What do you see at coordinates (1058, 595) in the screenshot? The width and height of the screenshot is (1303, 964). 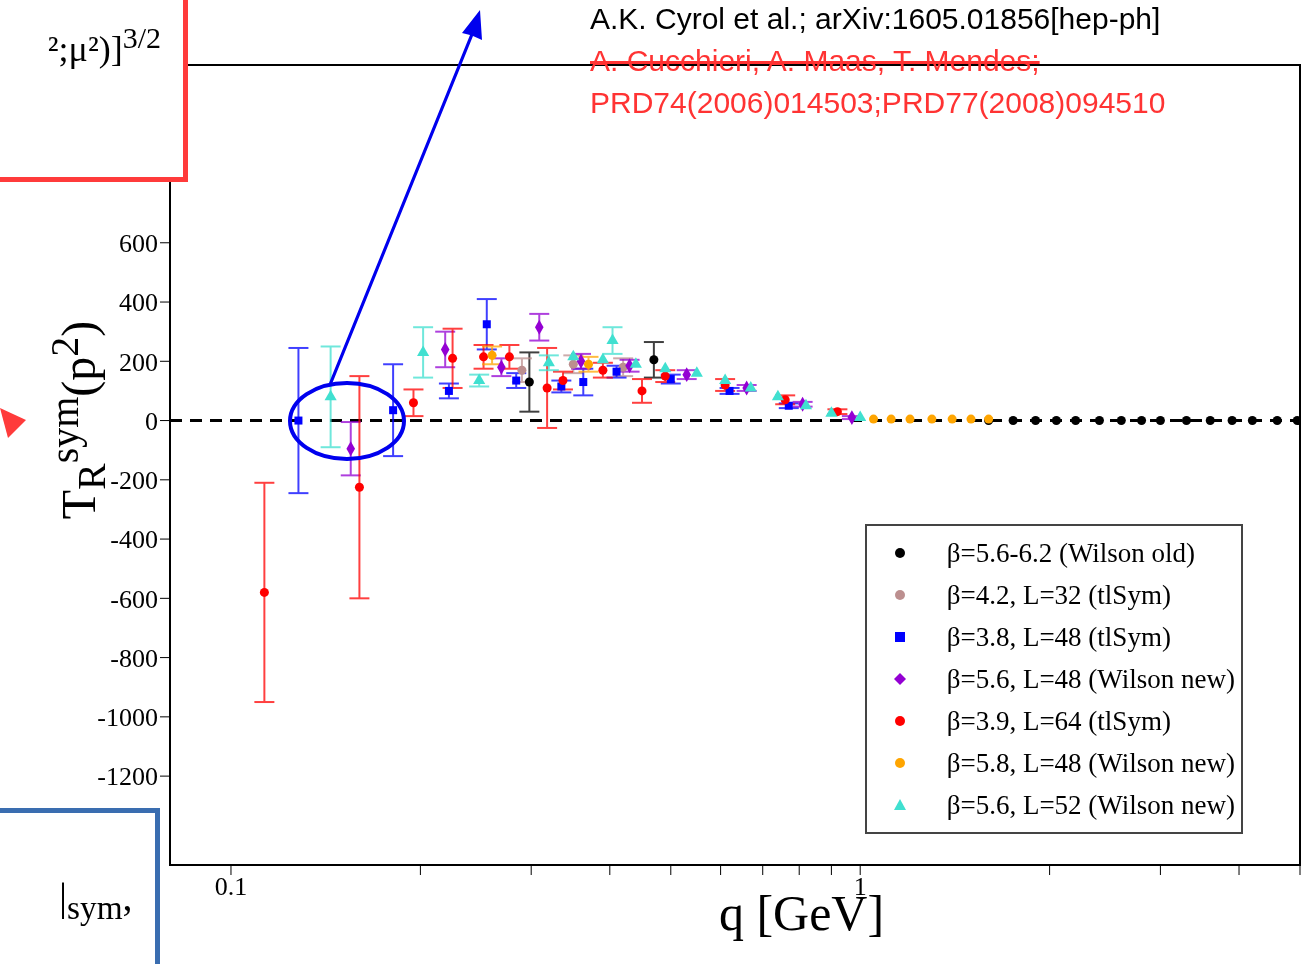 I see `legend-label: β=4.2, L=32 (tlSym)` at bounding box center [1058, 595].